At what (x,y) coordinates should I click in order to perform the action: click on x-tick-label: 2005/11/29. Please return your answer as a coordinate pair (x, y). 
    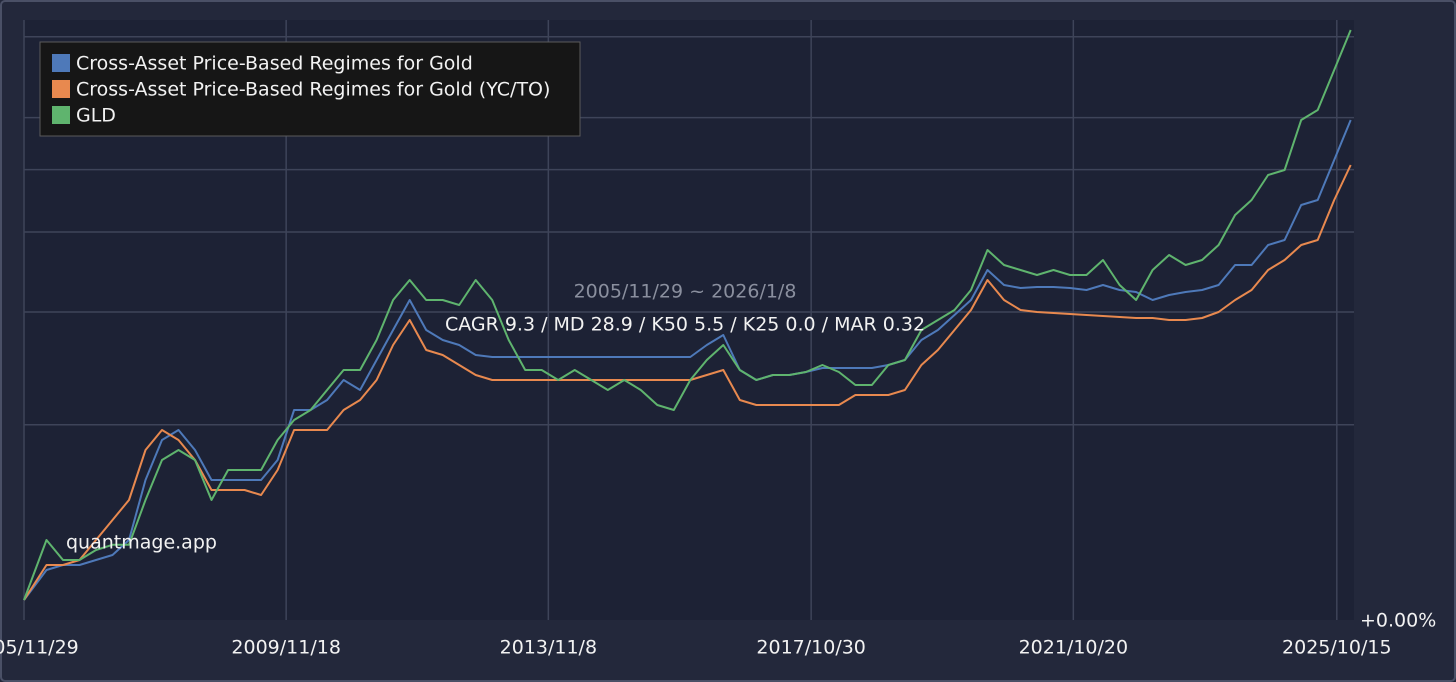
    Looking at the image, I should click on (39, 648).